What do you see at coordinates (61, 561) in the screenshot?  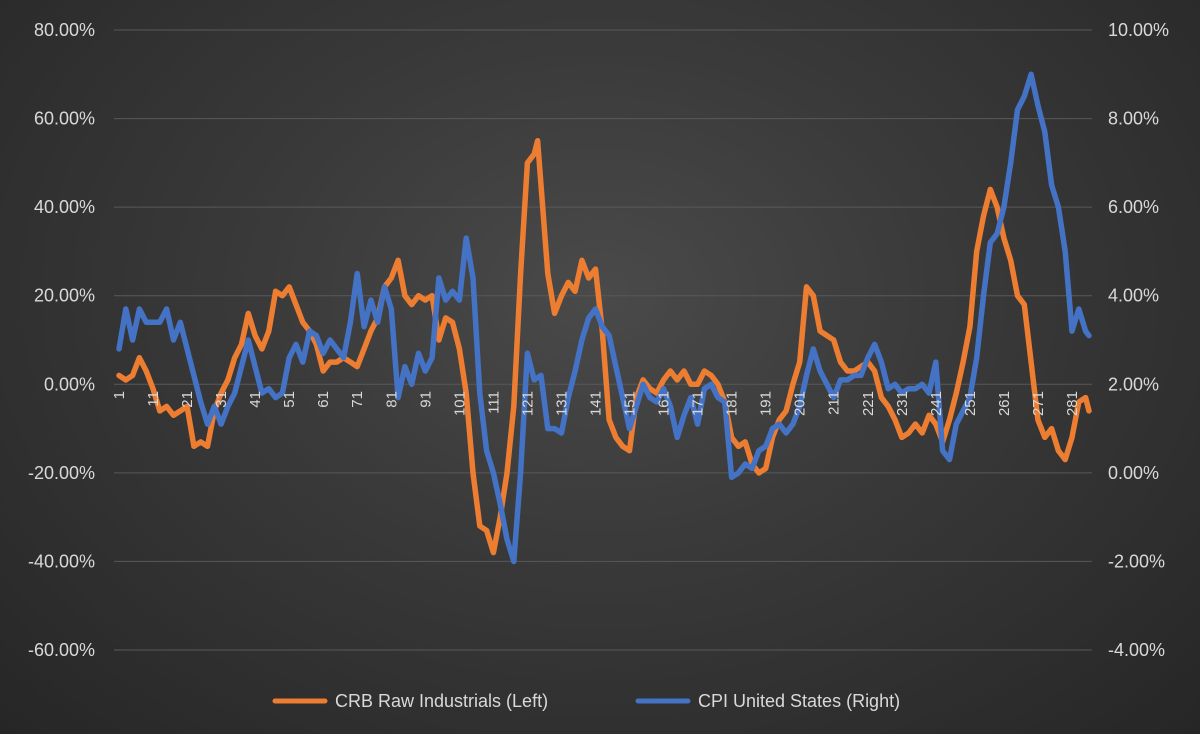 I see `left-tick-label: -40.00%` at bounding box center [61, 561].